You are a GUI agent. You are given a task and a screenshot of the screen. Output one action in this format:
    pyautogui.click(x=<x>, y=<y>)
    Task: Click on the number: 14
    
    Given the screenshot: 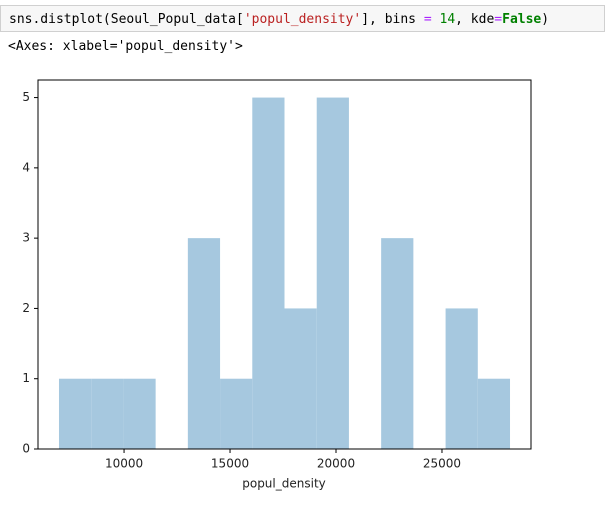 What is the action you would take?
    pyautogui.click(x=447, y=19)
    